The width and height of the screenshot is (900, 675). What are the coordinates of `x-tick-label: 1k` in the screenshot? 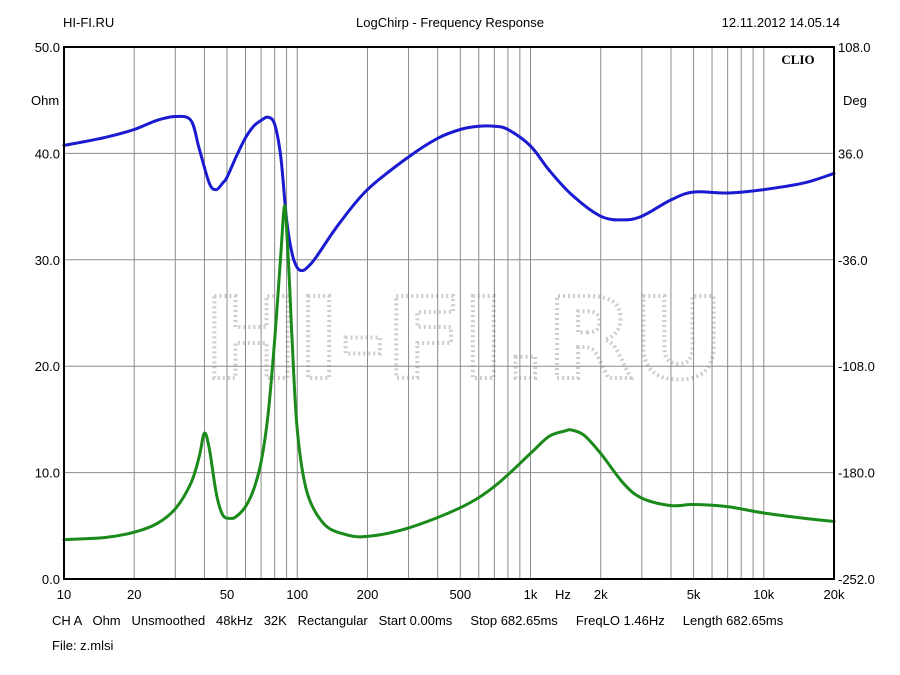 It's located at (531, 594).